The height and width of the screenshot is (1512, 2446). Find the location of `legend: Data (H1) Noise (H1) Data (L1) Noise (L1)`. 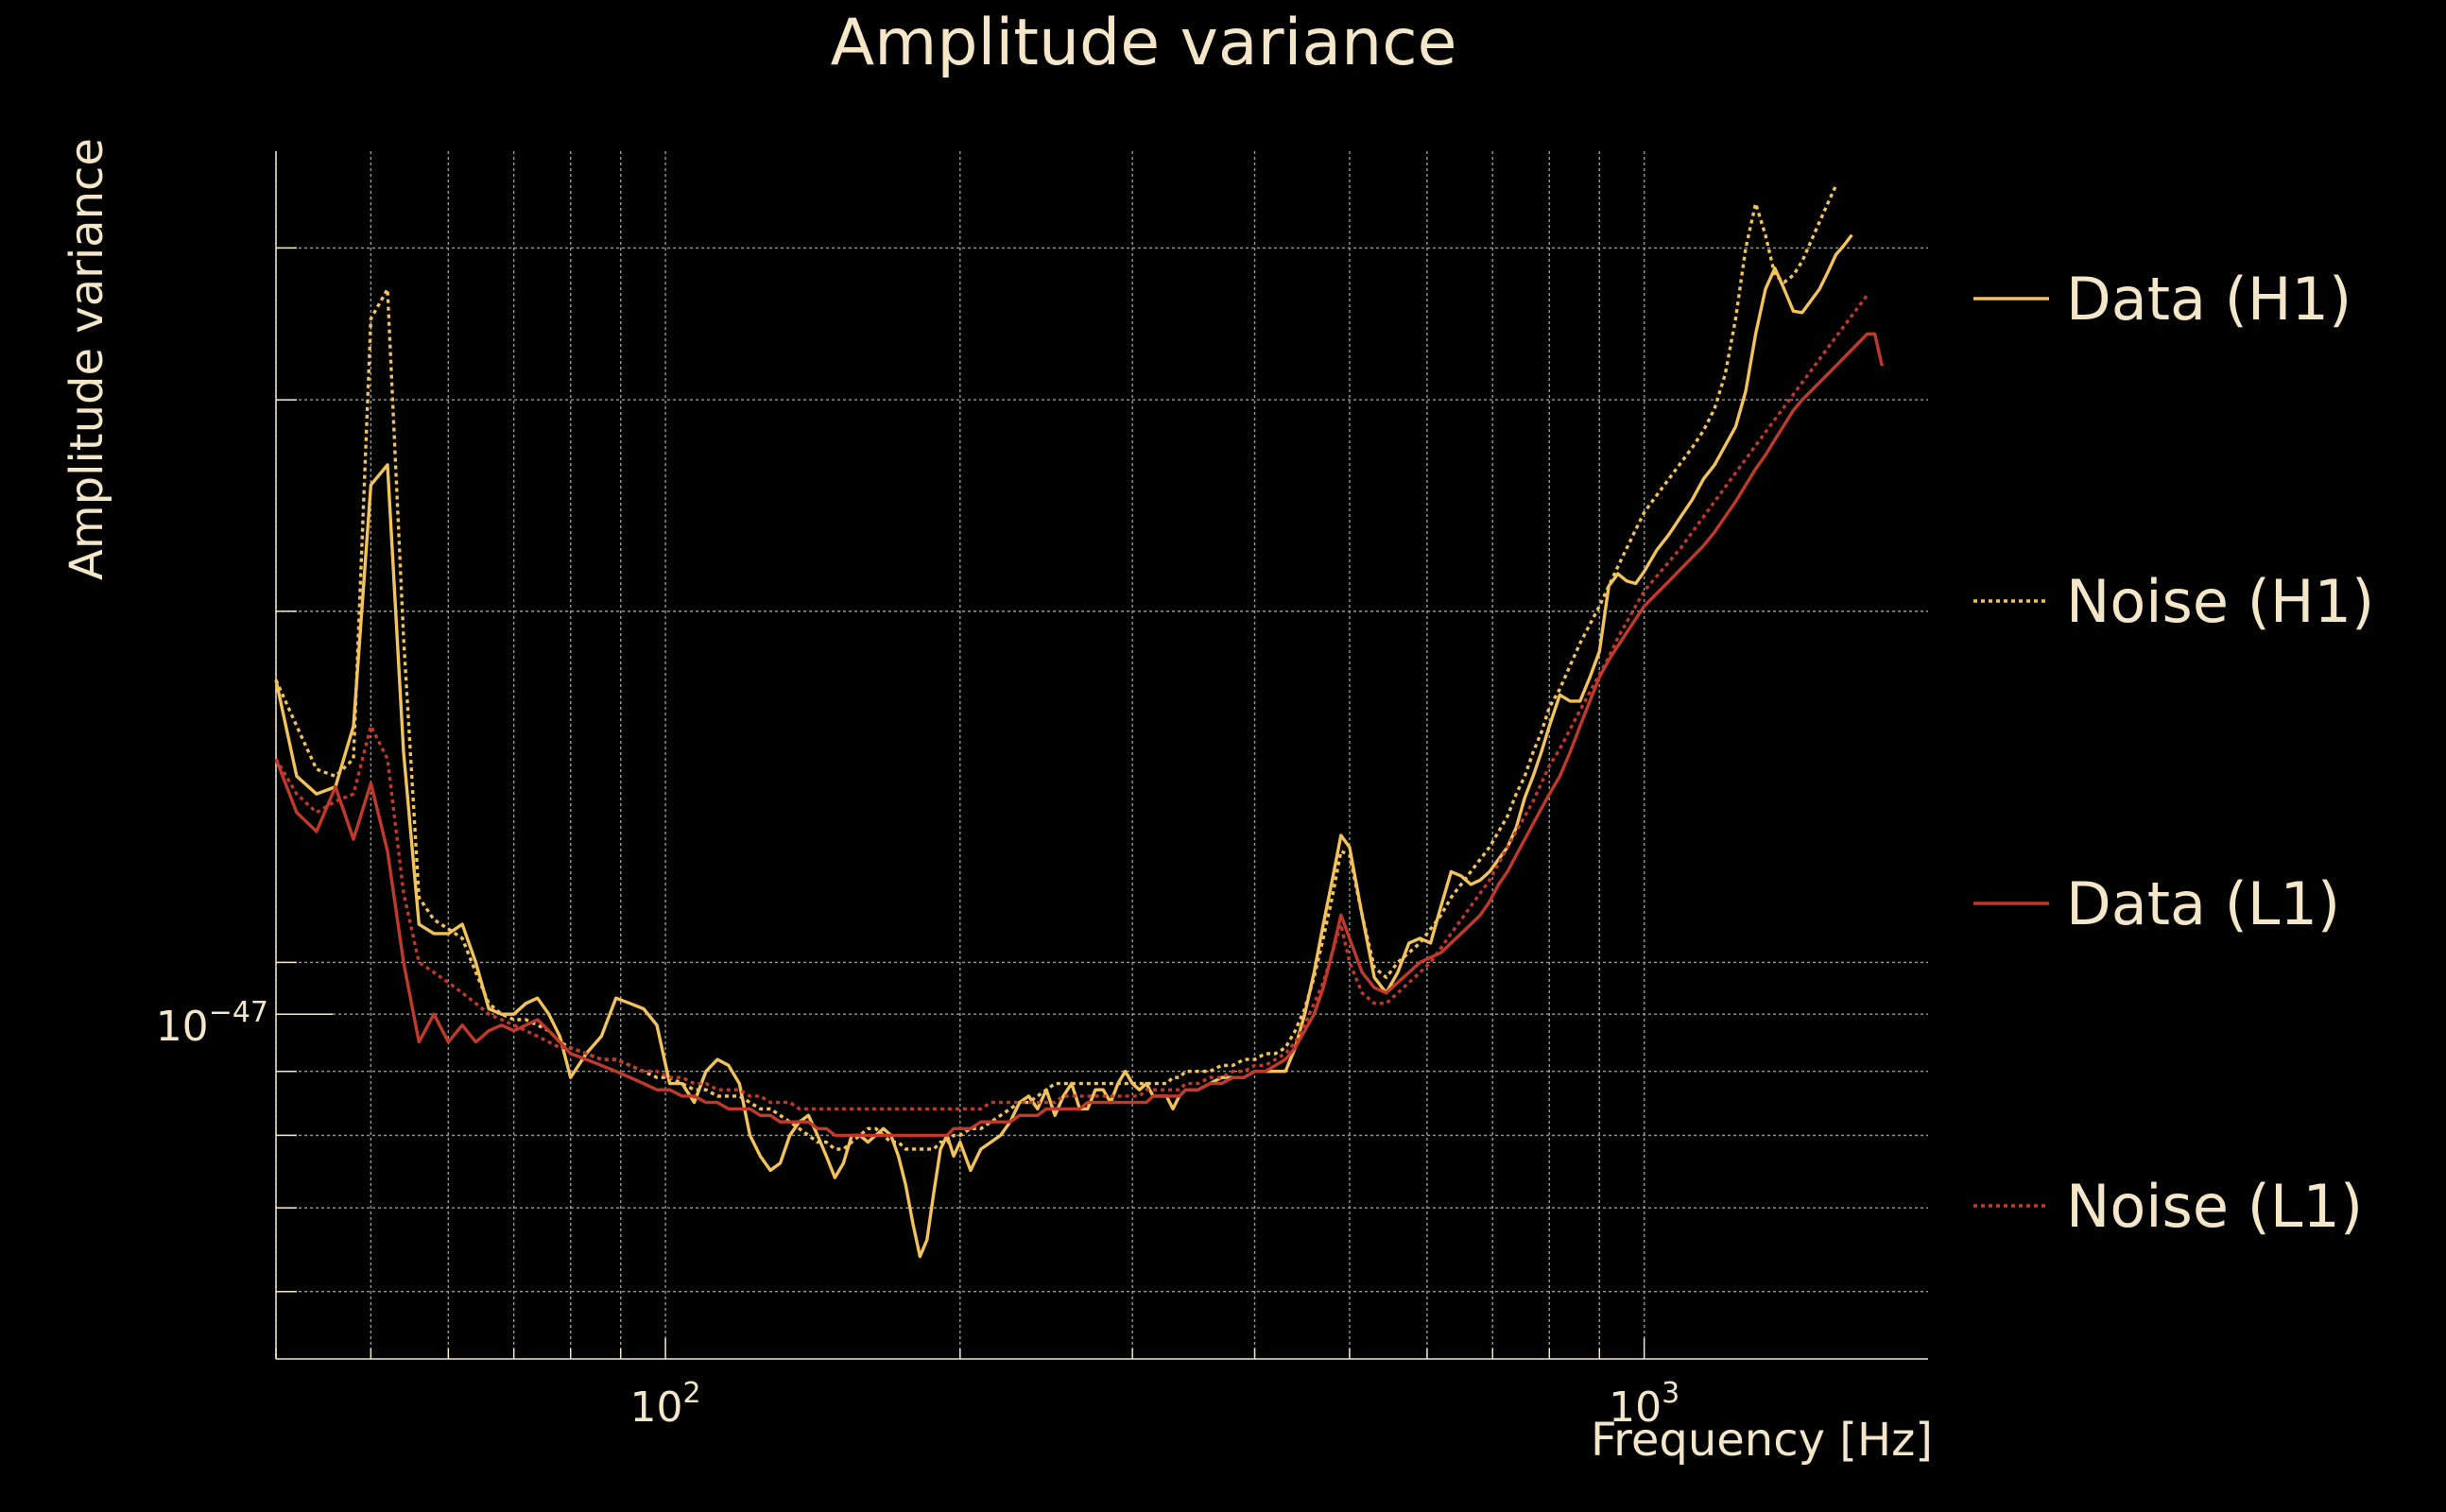

legend: Data (H1) Noise (H1) Data (L1) Noise (L1) is located at coordinates (2173, 753).